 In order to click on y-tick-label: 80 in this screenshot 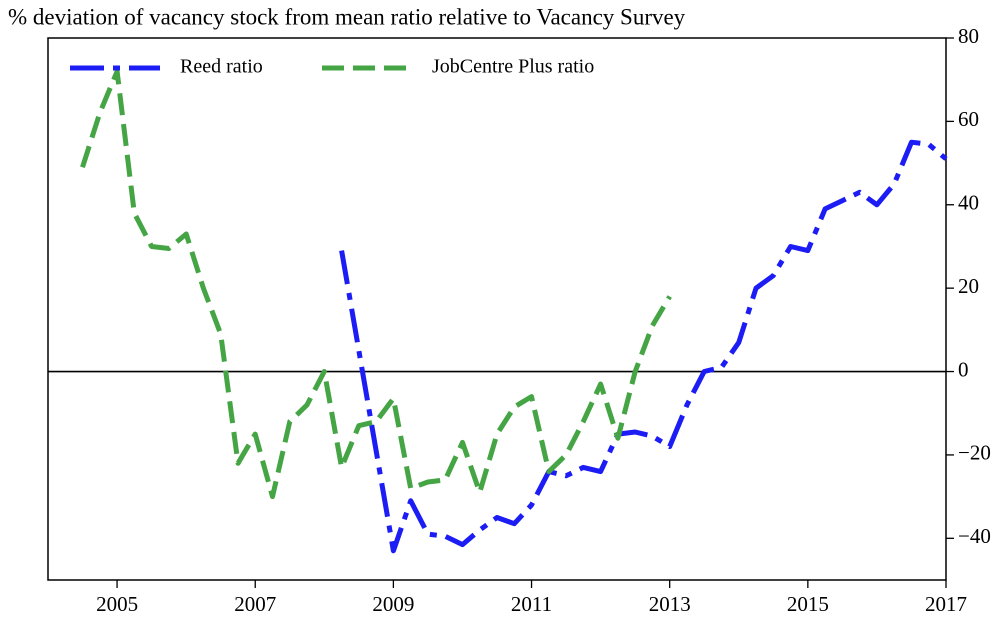, I will do `click(968, 36)`.